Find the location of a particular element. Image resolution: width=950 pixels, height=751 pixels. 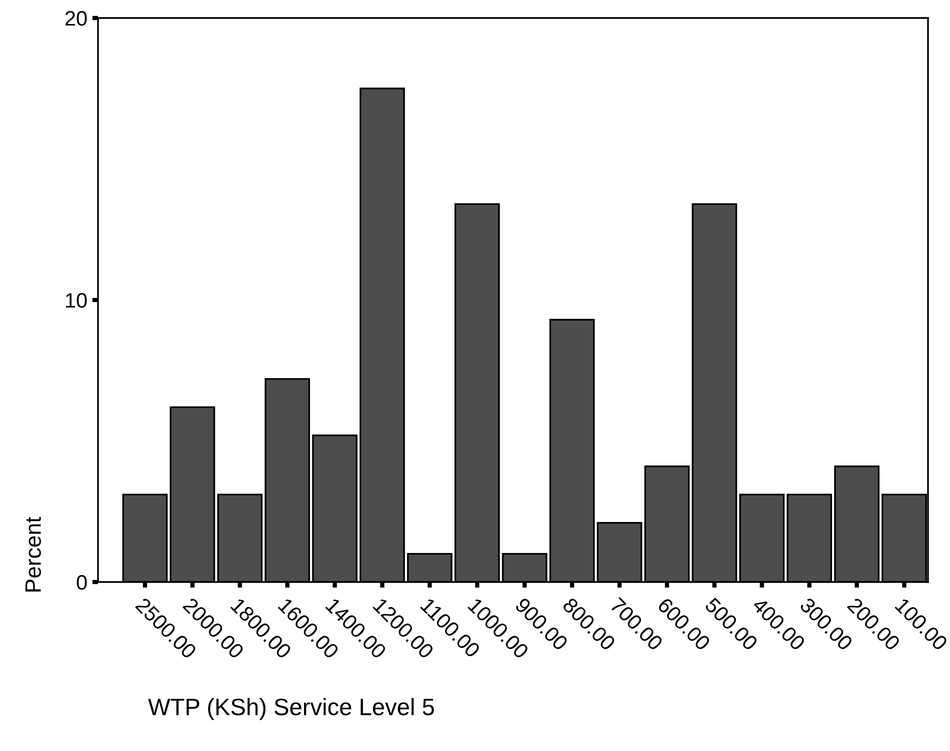

y-axis-title: Percent is located at coordinates (33, 554).